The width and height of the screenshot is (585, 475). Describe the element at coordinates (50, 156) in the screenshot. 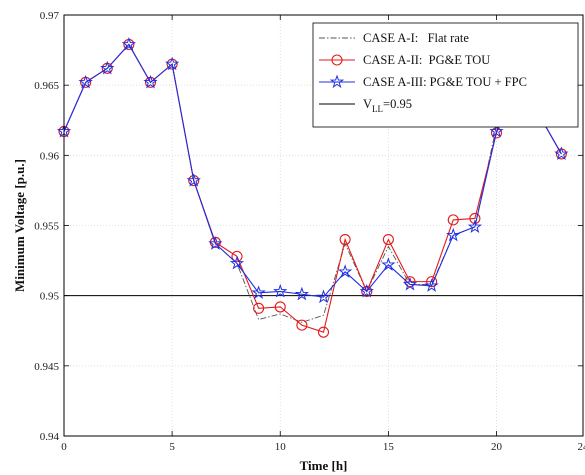

I see `y-tick-label: 0.96` at that location.